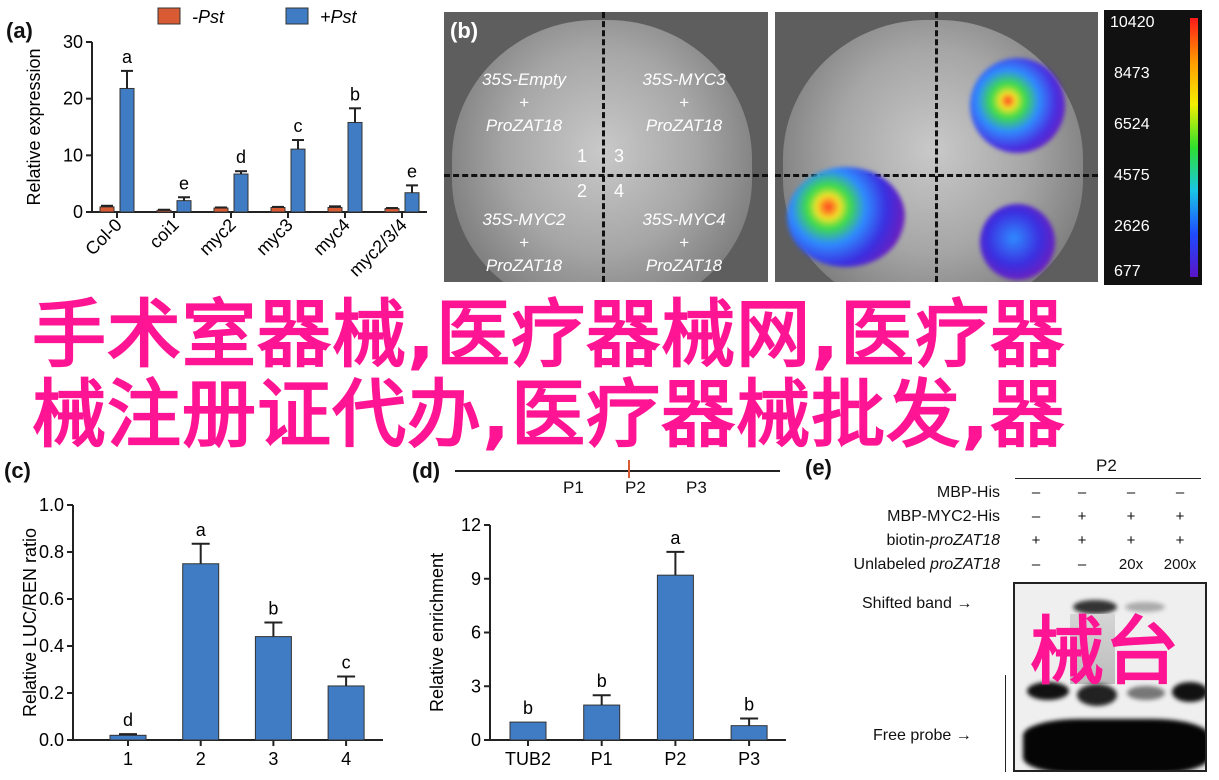 The image size is (1219, 780). I want to click on x-tick-label: 3, so click(273, 759).